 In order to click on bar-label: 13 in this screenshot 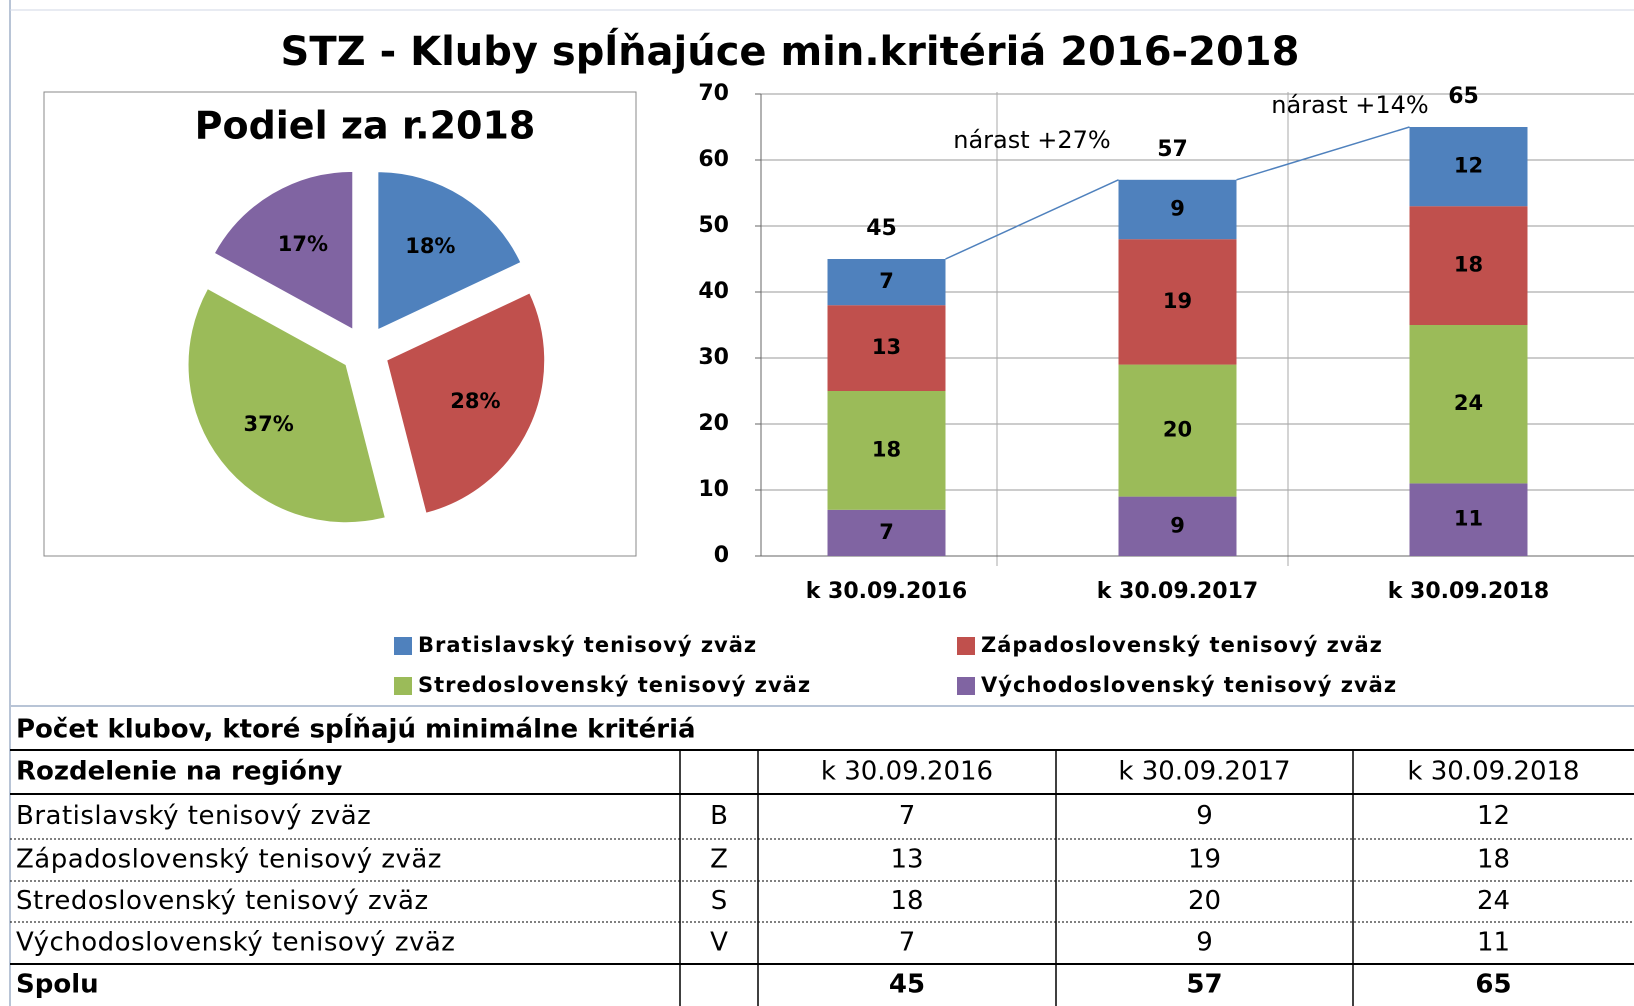, I will do `click(886, 347)`.